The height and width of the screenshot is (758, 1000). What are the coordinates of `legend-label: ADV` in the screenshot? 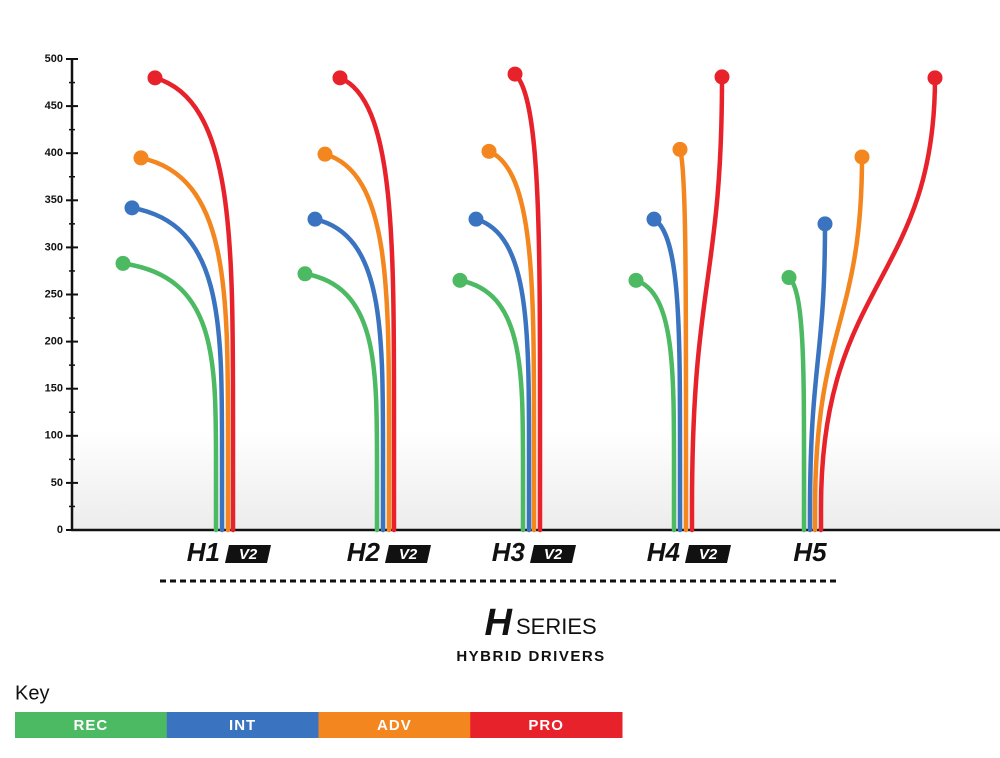 It's located at (394, 725).